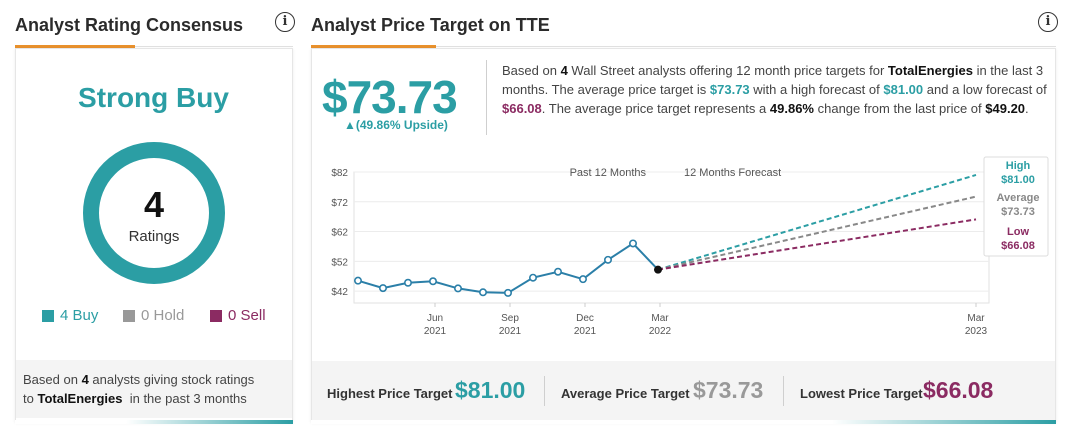 The image size is (1066, 431). What do you see at coordinates (508, 268) in the screenshot?
I see `history-line` at bounding box center [508, 268].